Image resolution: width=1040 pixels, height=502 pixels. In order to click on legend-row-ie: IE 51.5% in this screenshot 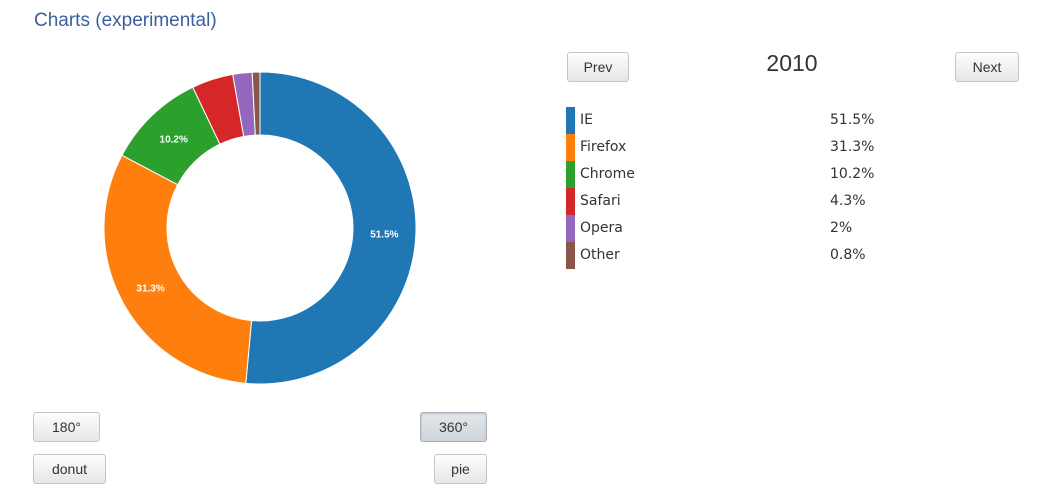, I will do `click(736, 120)`.